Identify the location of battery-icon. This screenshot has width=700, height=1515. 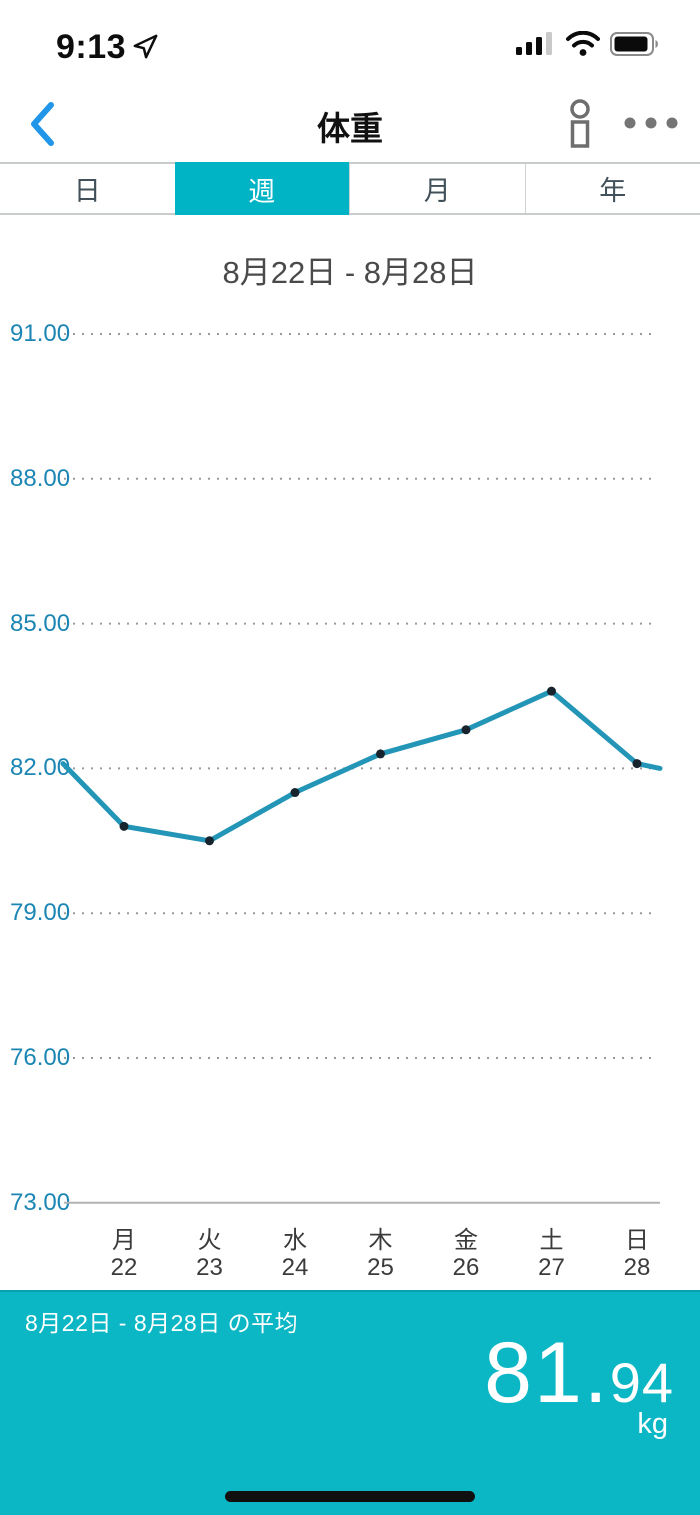
(635, 43).